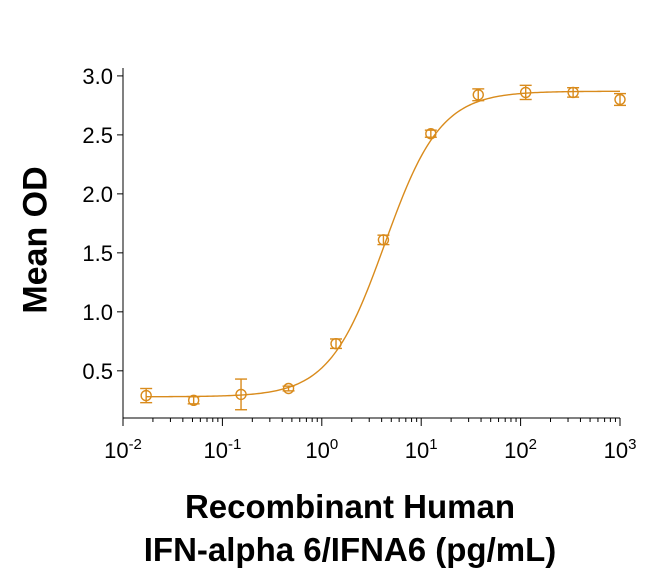  Describe the element at coordinates (321, 449) in the screenshot. I see `x-tick-label: 10⁰` at that location.